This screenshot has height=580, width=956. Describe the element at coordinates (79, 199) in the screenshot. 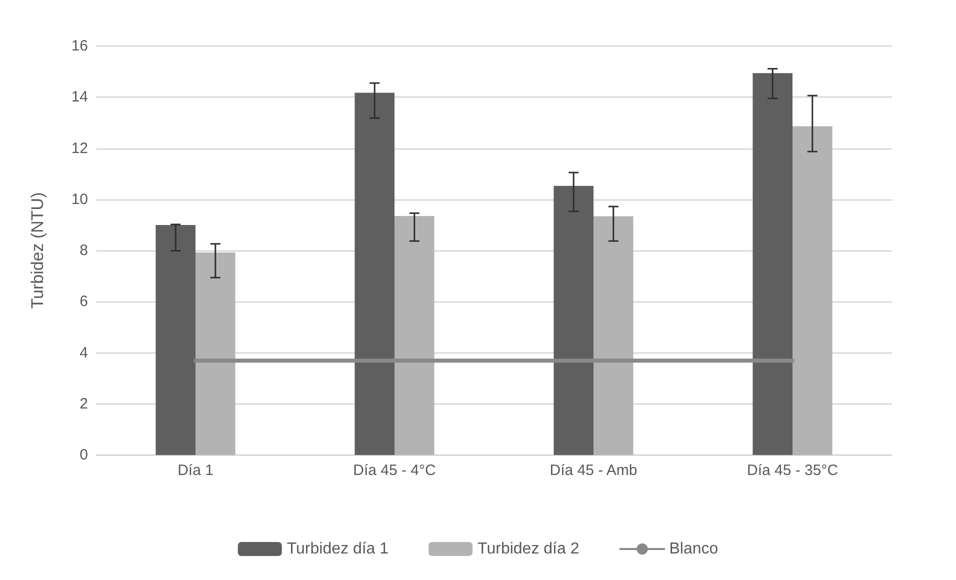

I see `y-tick-label: 10` at that location.